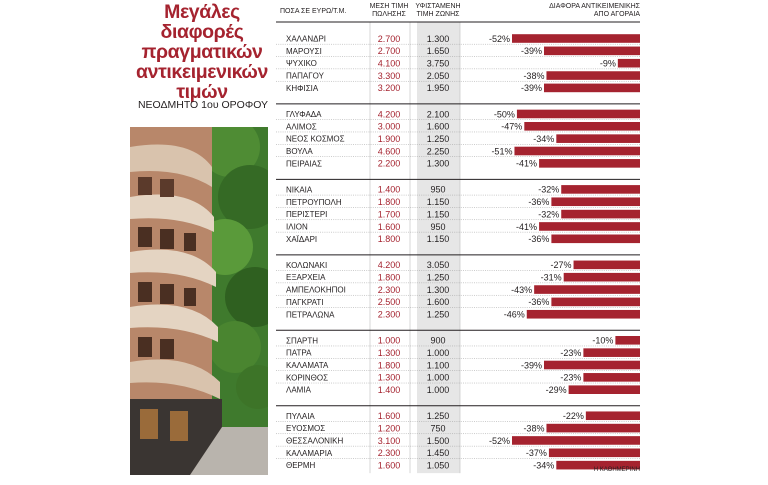 The width and height of the screenshot is (768, 485). What do you see at coordinates (438, 114) in the screenshot?
I see `zone-price: 2.100` at bounding box center [438, 114].